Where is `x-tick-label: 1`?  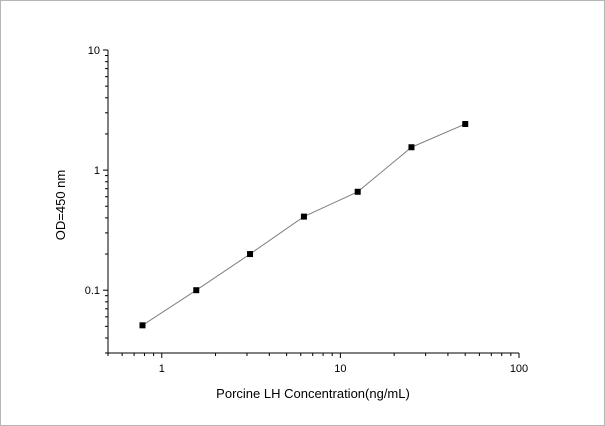 x-tick-label: 1 is located at coordinates (162, 369).